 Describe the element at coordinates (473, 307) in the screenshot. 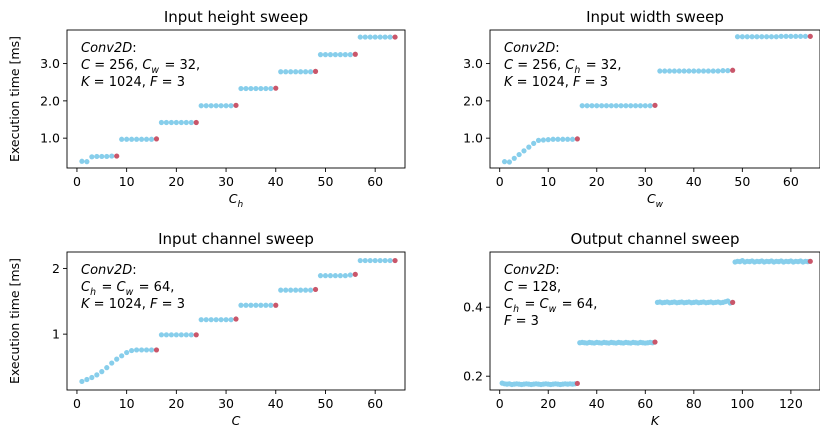

I see `y-tick-label: 0.4` at that location.